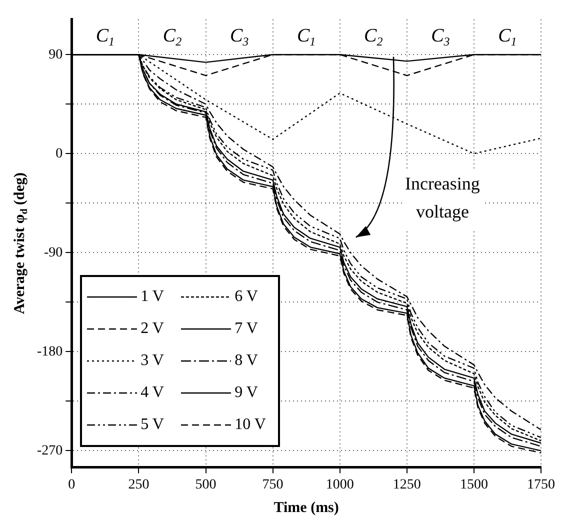 The width and height of the screenshot is (566, 526). Describe the element at coordinates (21, 243) in the screenshot. I see `y-axis-title: Average twist φd (deg)` at that location.